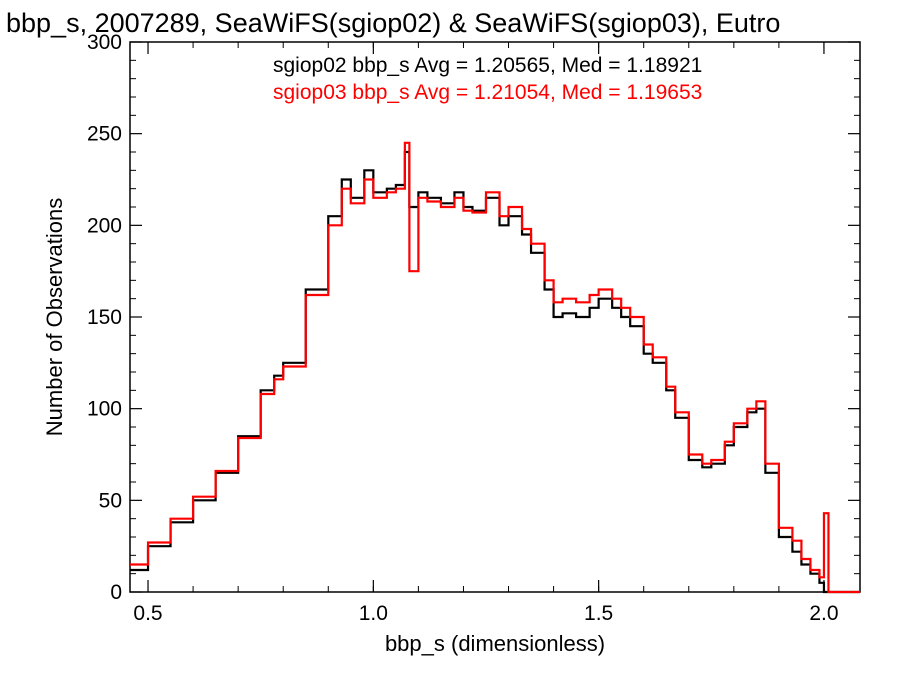 The width and height of the screenshot is (900, 675). Describe the element at coordinates (116, 592) in the screenshot. I see `y-tick-label: 0` at that location.